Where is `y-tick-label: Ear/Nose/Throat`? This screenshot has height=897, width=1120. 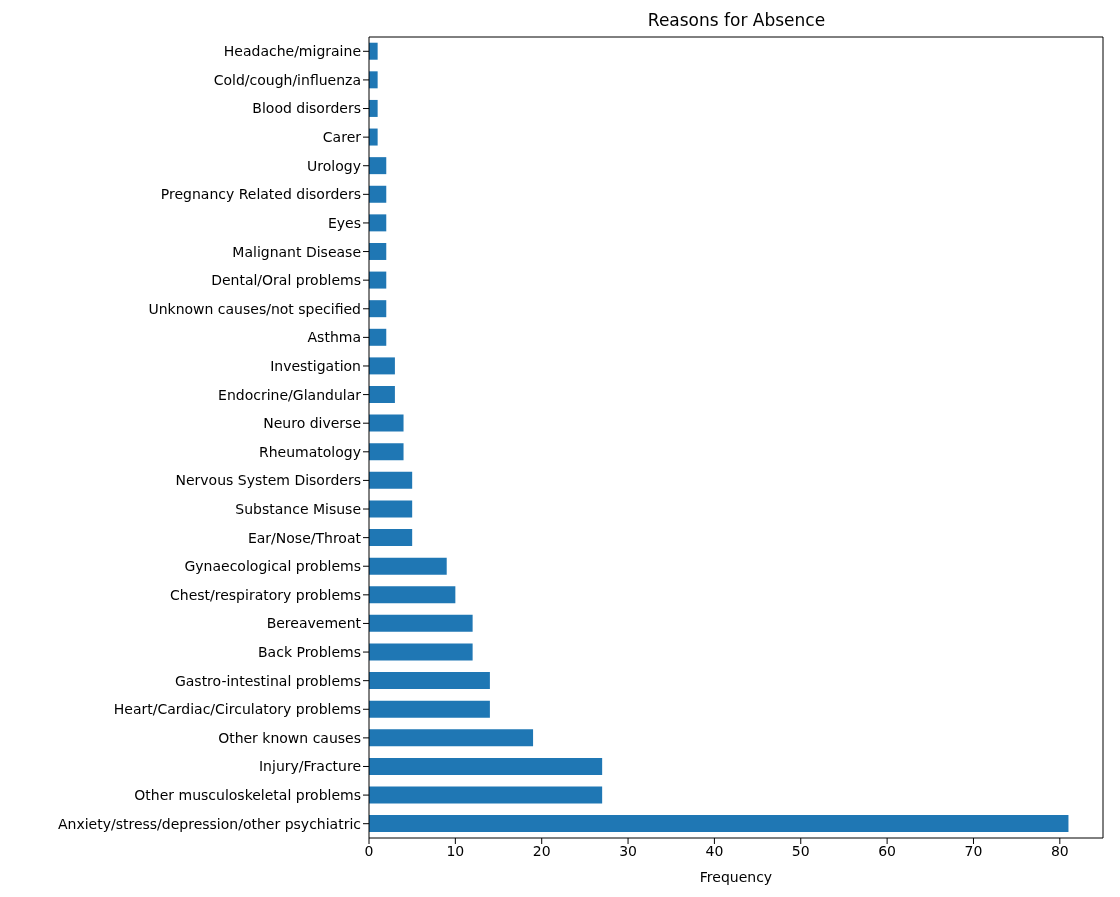
y-tick-label: Ear/Nose/Throat is located at coordinates (304, 537).